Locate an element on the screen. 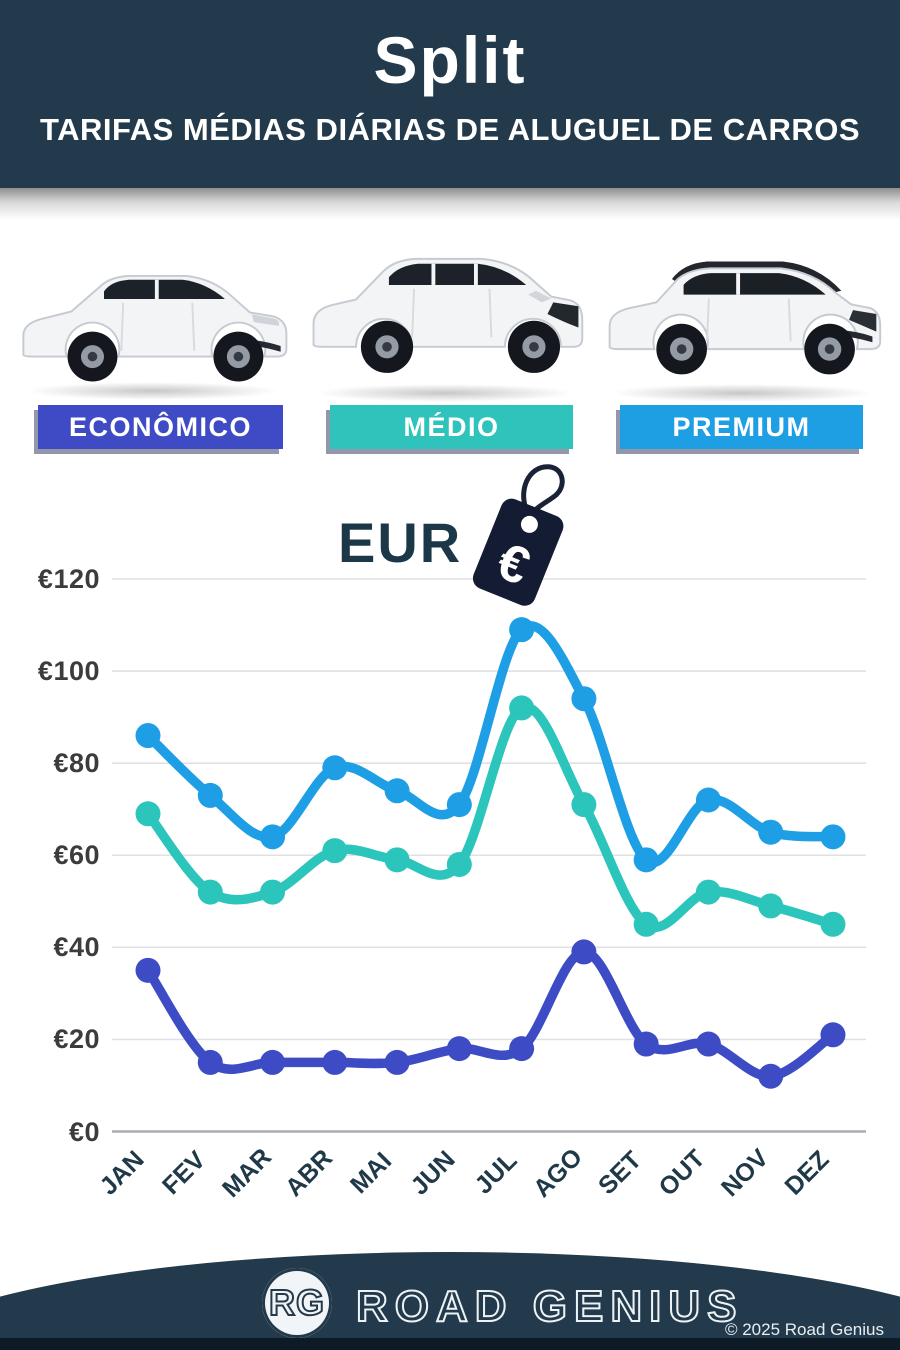  mid-car-shadow is located at coordinates (445, 393).